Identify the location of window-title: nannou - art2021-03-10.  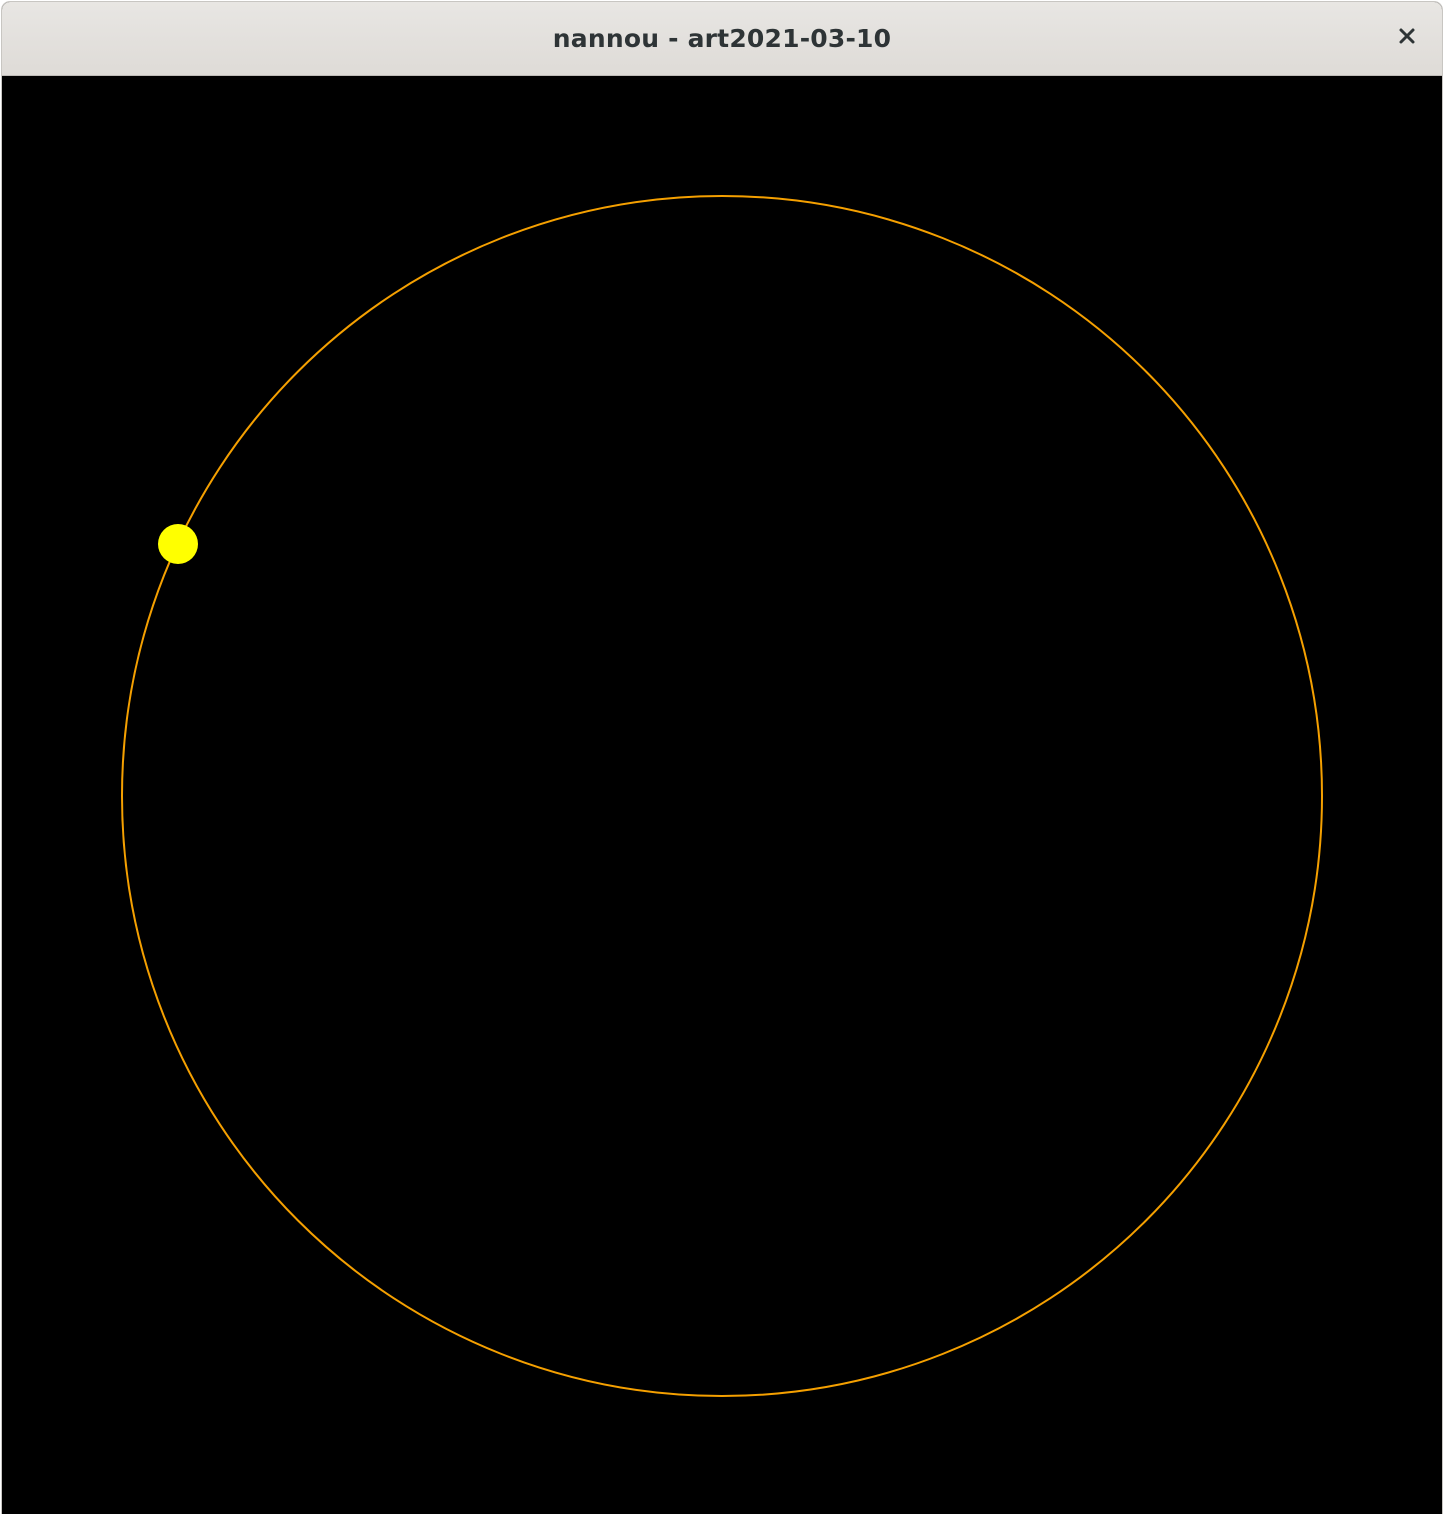
(722, 38).